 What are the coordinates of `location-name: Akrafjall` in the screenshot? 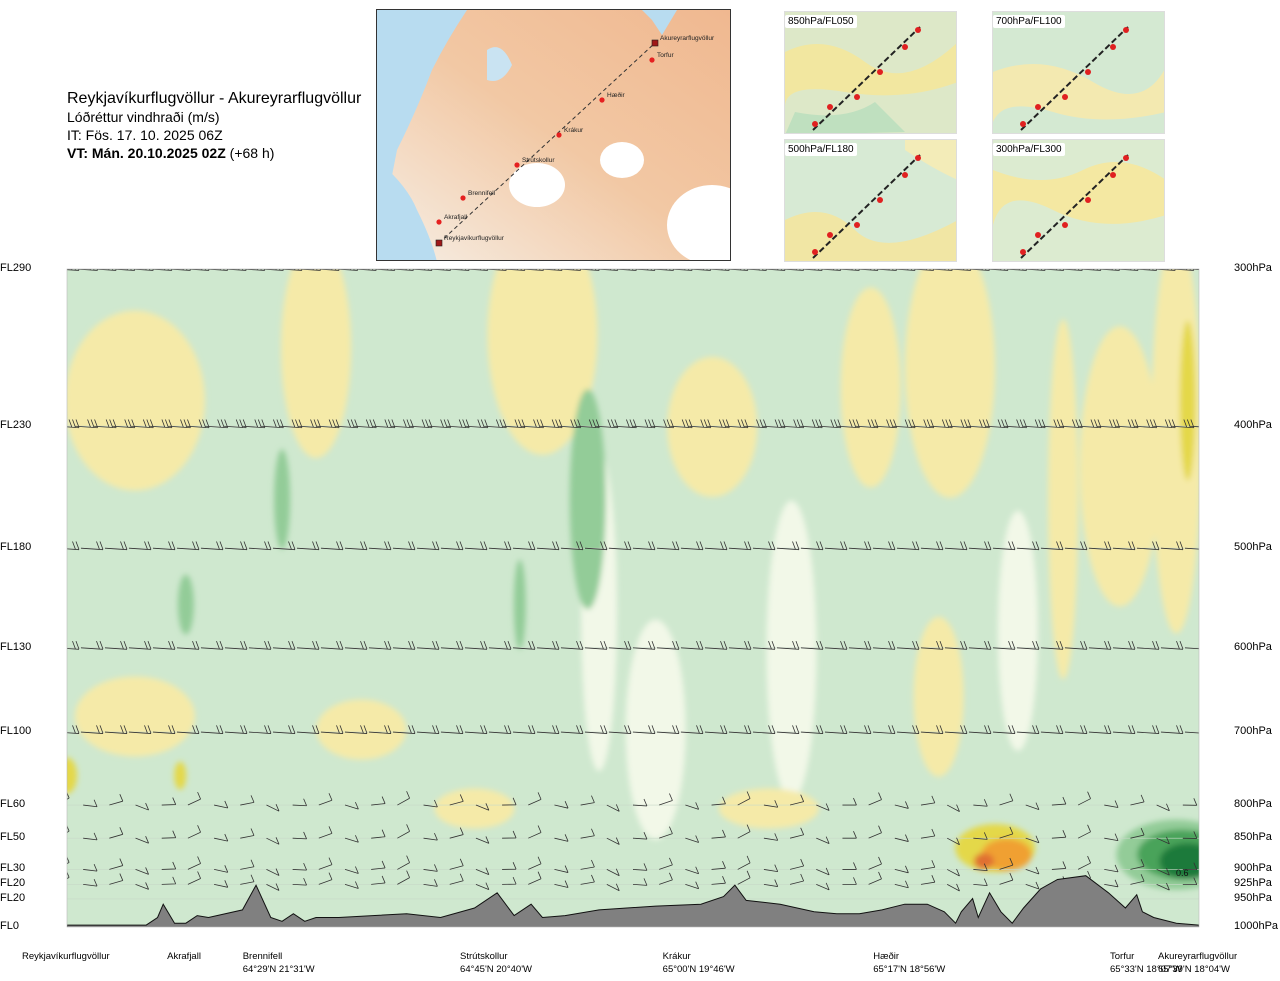 It's located at (184, 956).